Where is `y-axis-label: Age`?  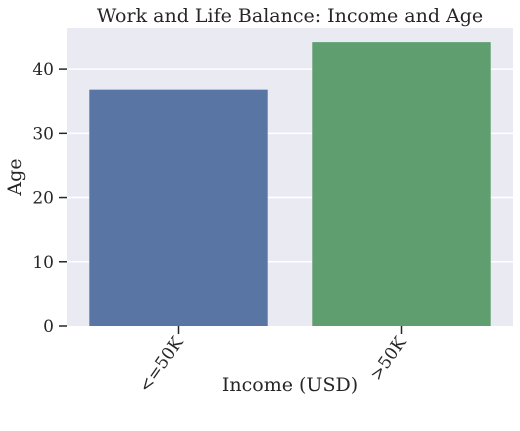
y-axis-label: Age is located at coordinates (15, 177).